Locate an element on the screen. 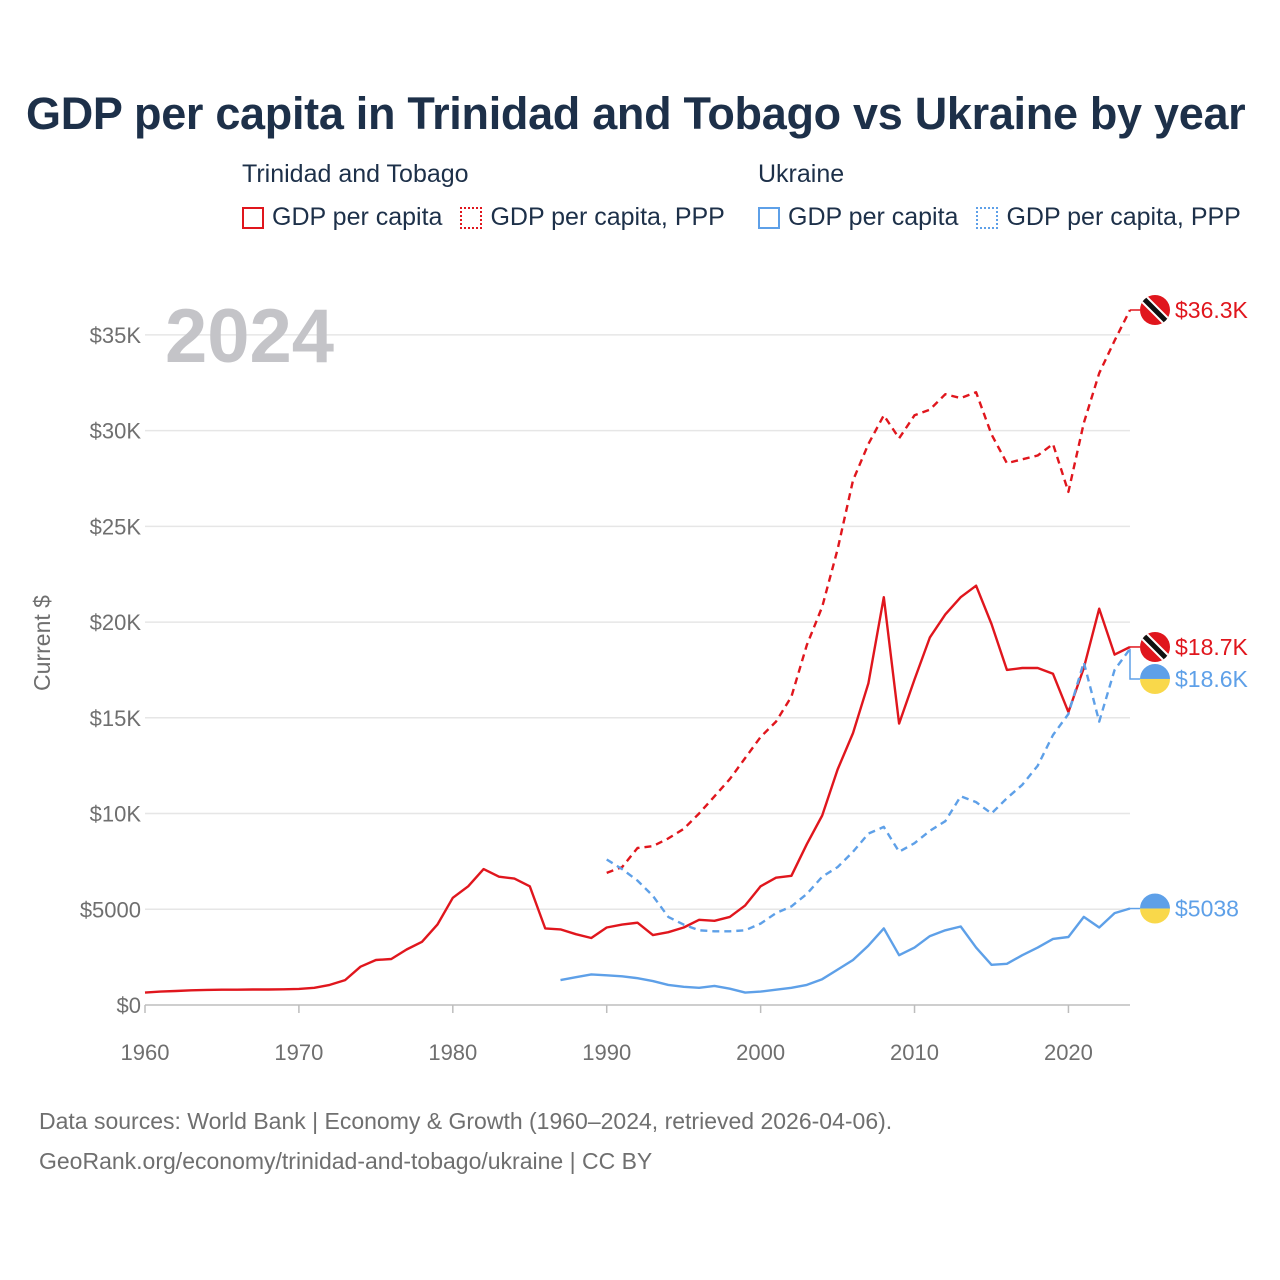 The width and height of the screenshot is (1280, 1280). end-value-label: $18.7K is located at coordinates (1212, 647).